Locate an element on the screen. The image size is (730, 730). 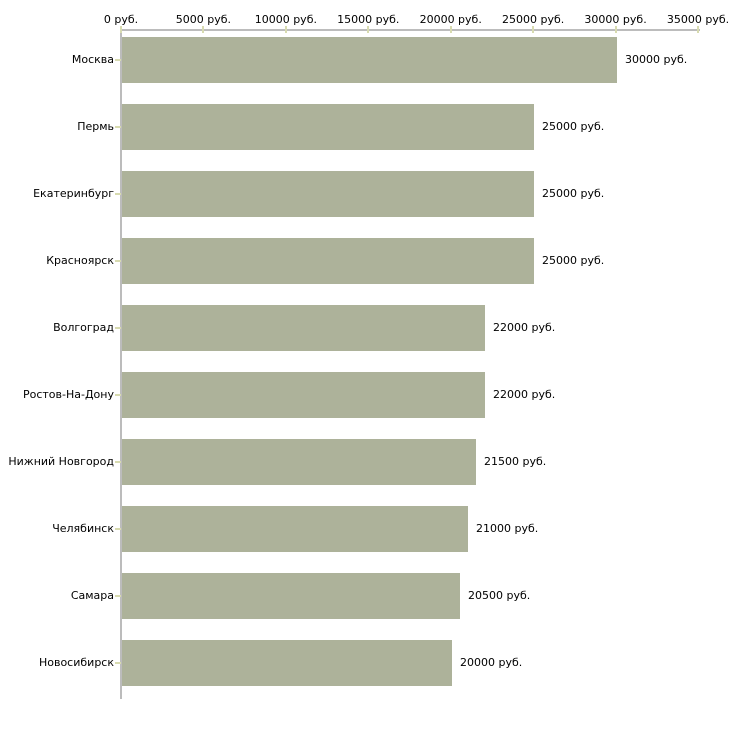
x-tick-label: 5000 руб. is located at coordinates (203, 19).